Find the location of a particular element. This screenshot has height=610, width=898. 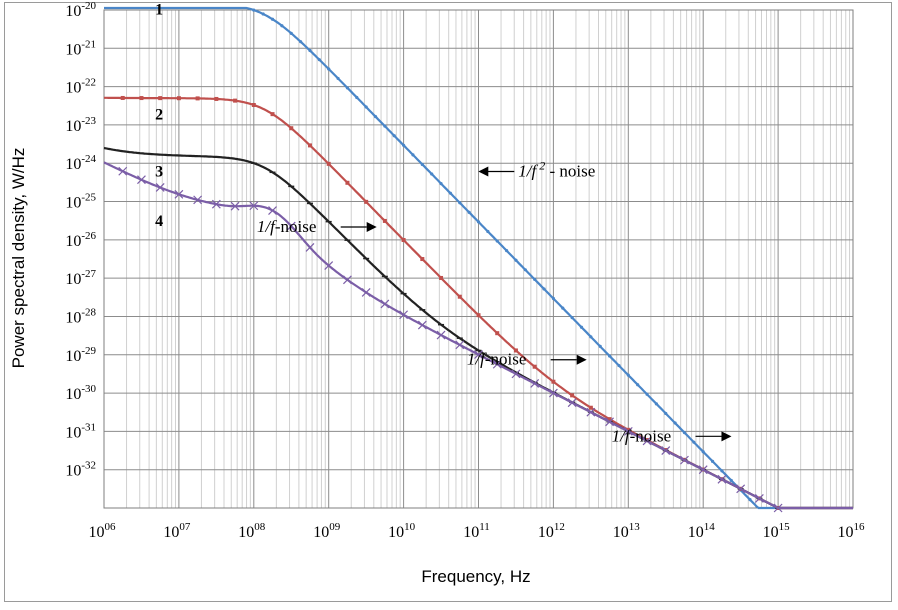

annotation-f2: 1/f 2 - noise is located at coordinates (536, 170).